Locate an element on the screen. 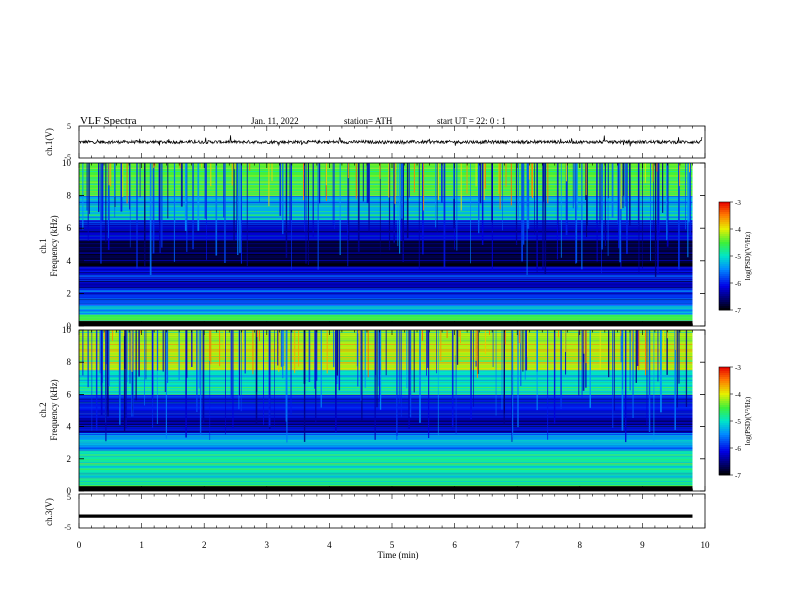  ch3-wave-ylabel: ch.3(V) is located at coordinates (49, 512).